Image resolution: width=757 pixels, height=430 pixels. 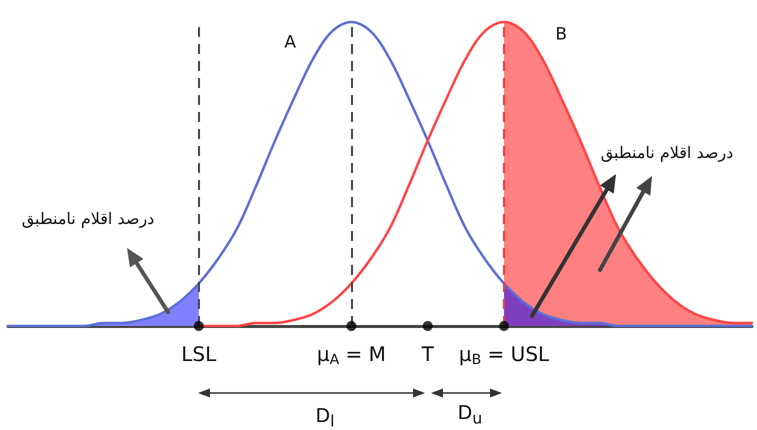 I want to click on text: D$_{u}$, so click(x=470, y=415).